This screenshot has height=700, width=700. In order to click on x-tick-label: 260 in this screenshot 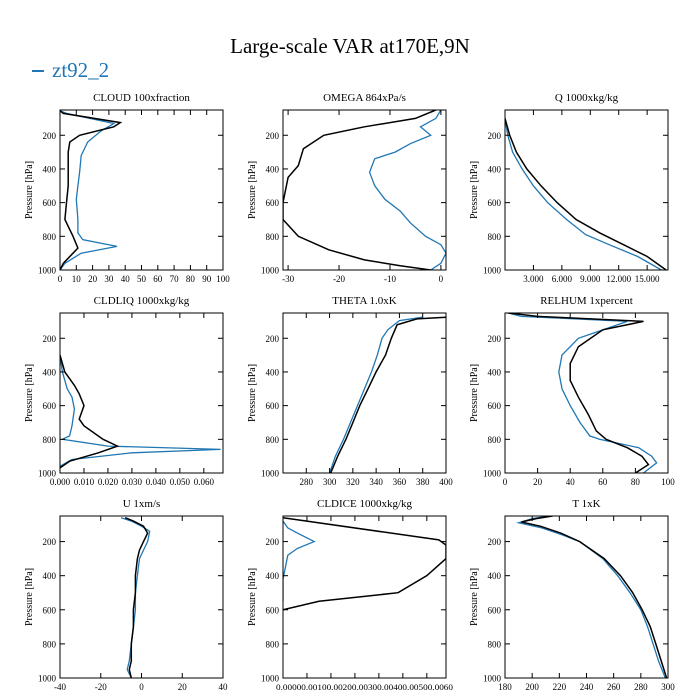, I will do `click(614, 687)`.